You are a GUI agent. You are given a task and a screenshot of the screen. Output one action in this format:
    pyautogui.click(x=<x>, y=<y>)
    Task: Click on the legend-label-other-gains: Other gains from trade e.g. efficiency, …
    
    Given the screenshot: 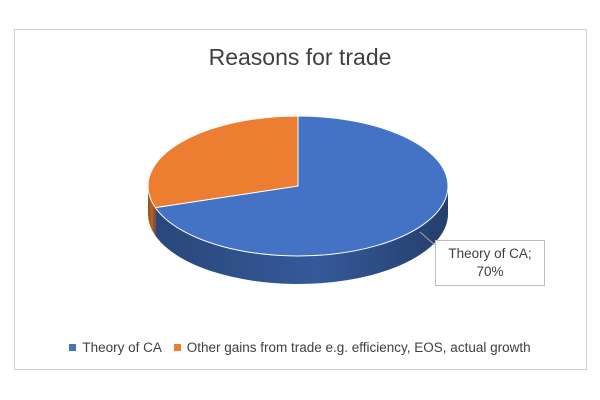 What is the action you would take?
    pyautogui.click(x=358, y=347)
    